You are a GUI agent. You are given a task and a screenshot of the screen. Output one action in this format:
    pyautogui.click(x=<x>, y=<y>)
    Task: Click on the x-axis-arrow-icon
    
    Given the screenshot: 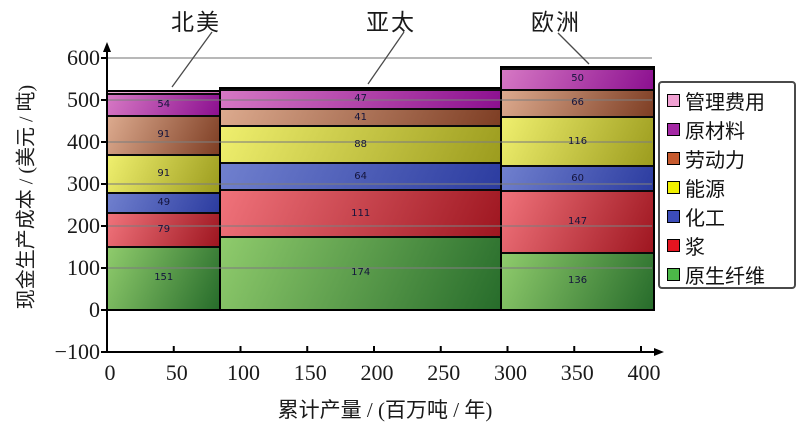 What is the action you would take?
    pyautogui.click(x=659, y=352)
    